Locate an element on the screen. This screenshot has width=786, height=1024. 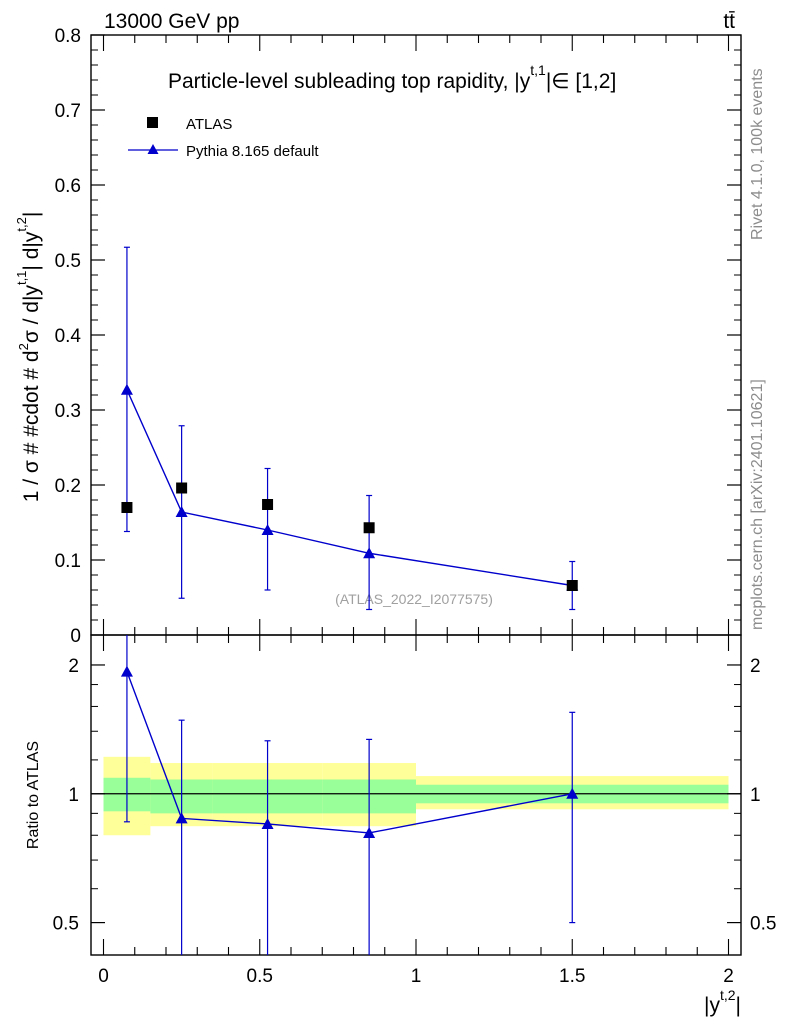
mcplots-label: mcplots.cern.ch [arXiv:2401.10621] is located at coordinates (757, 504).